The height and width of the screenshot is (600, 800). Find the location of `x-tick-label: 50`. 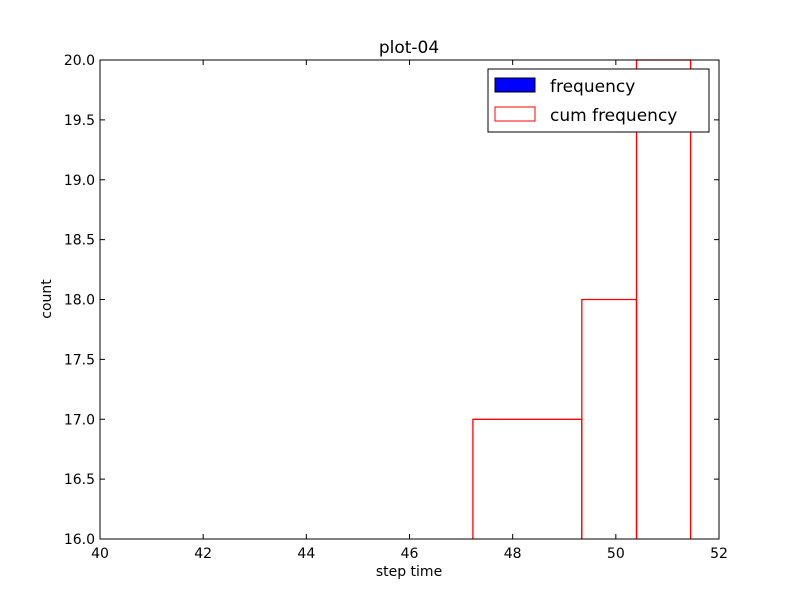

x-tick-label: 50 is located at coordinates (616, 554).